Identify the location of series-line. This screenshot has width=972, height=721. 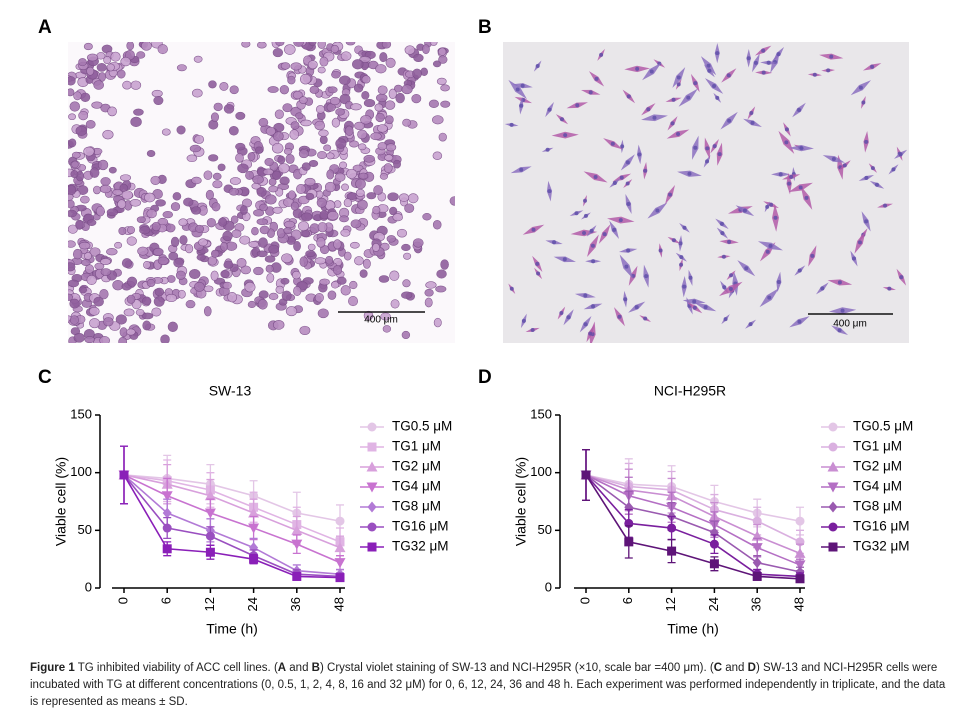
(693, 523).